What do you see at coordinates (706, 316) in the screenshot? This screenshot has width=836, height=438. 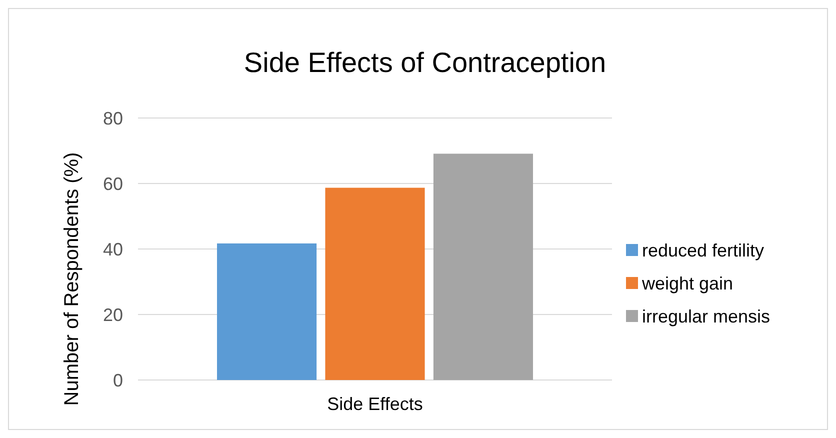 I see `legend-label: irregular mensis` at bounding box center [706, 316].